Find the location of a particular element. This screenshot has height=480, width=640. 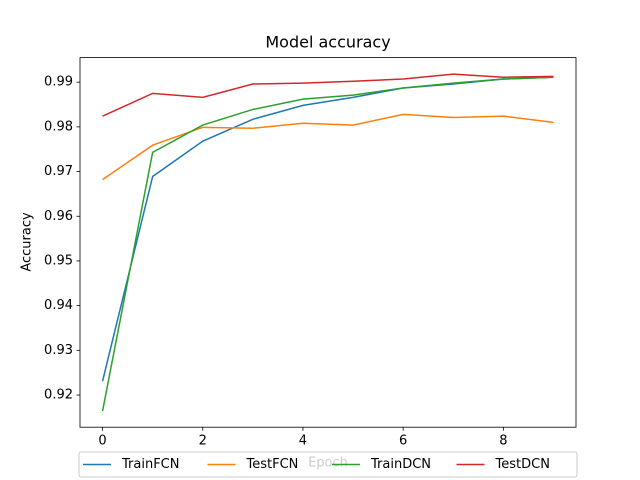

x-tick-label: 8 is located at coordinates (503, 441).